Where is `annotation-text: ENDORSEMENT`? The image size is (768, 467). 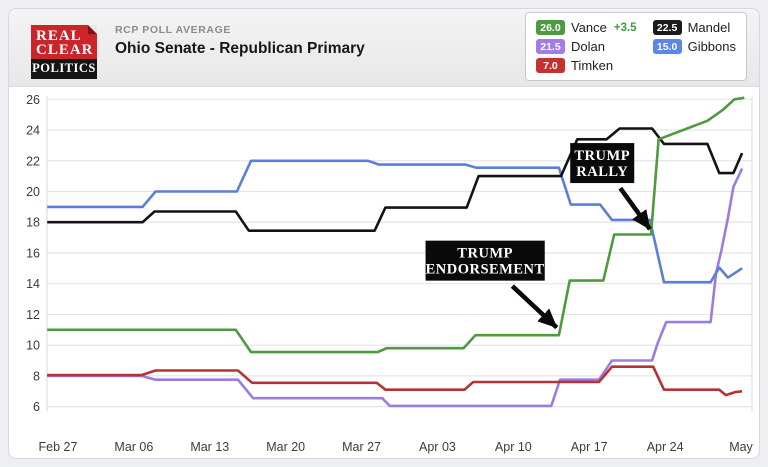
annotation-text: ENDORSEMENT is located at coordinates (485, 270).